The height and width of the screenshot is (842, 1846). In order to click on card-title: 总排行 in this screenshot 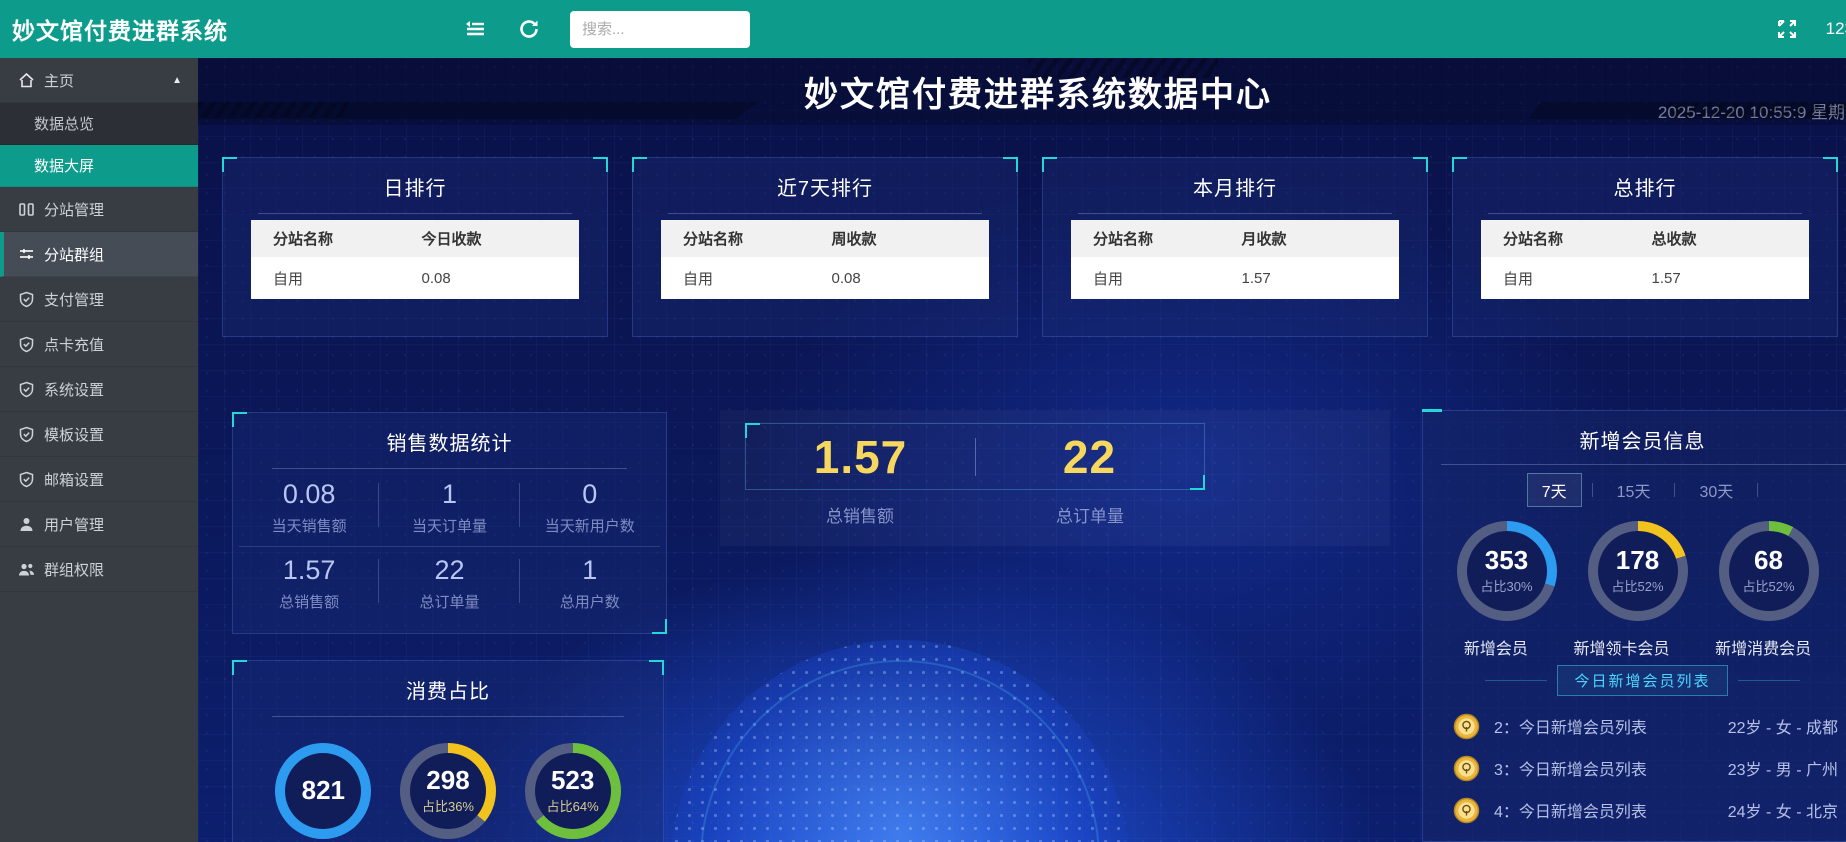, I will do `click(1645, 189)`.